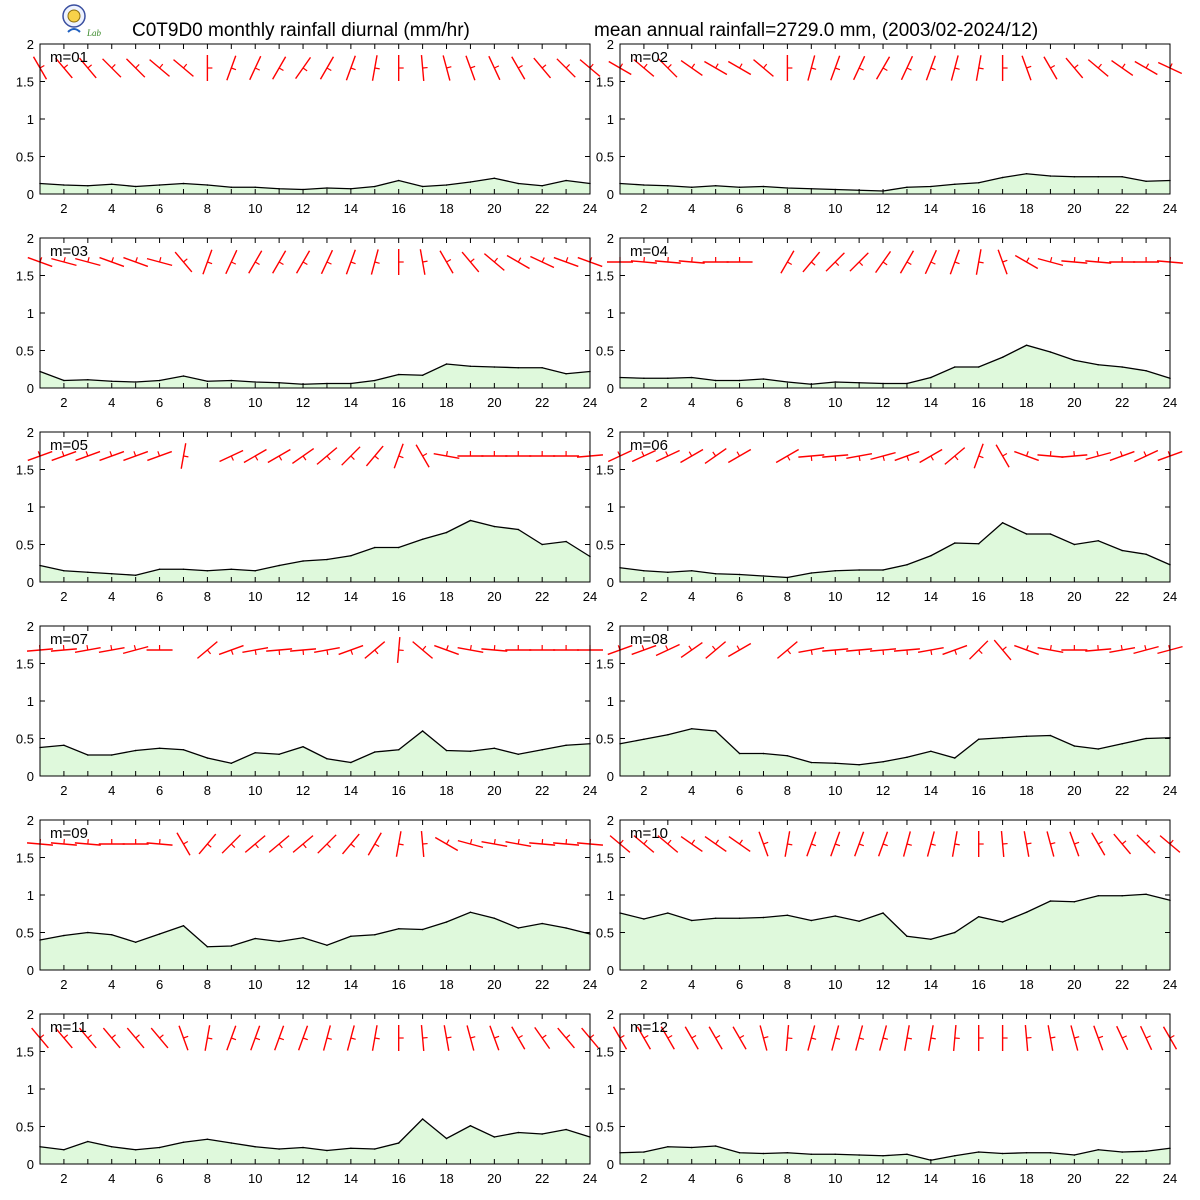  What do you see at coordinates (30, 1014) in the screenshot?
I see `y-tick-label: 2` at bounding box center [30, 1014].